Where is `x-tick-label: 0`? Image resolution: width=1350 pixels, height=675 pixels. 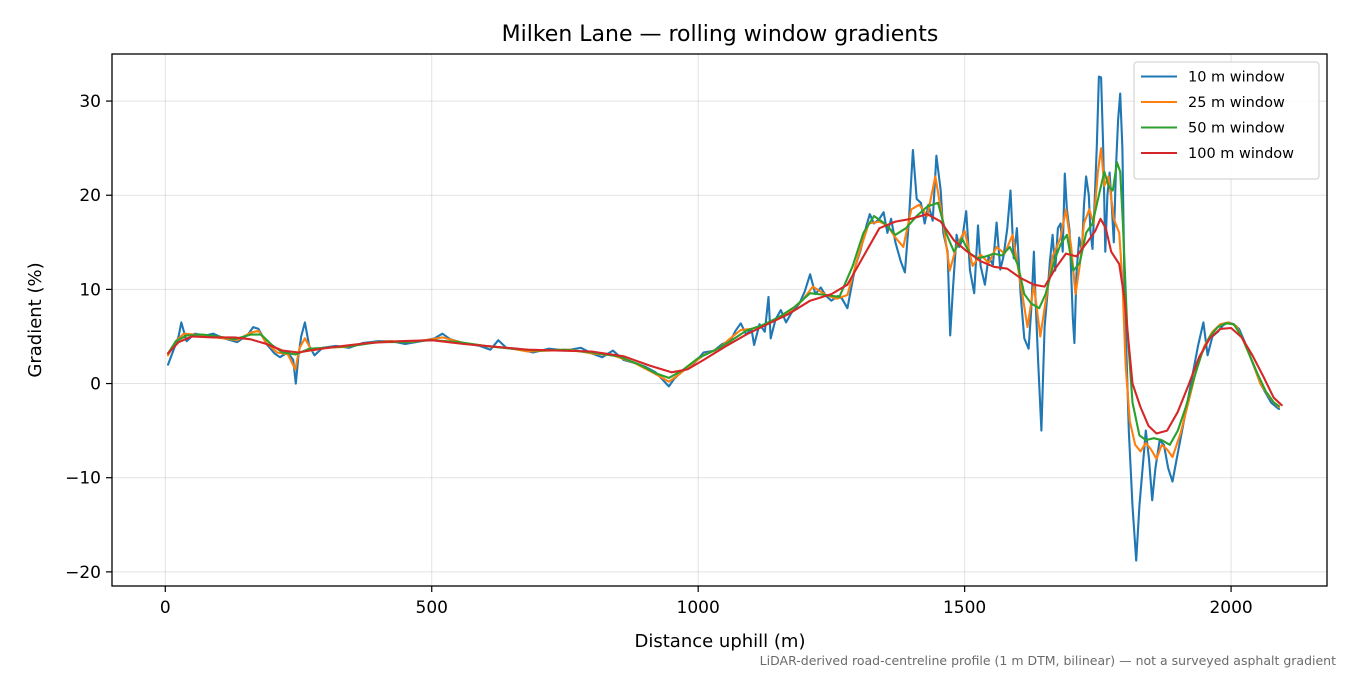 x-tick-label: 0 is located at coordinates (165, 608).